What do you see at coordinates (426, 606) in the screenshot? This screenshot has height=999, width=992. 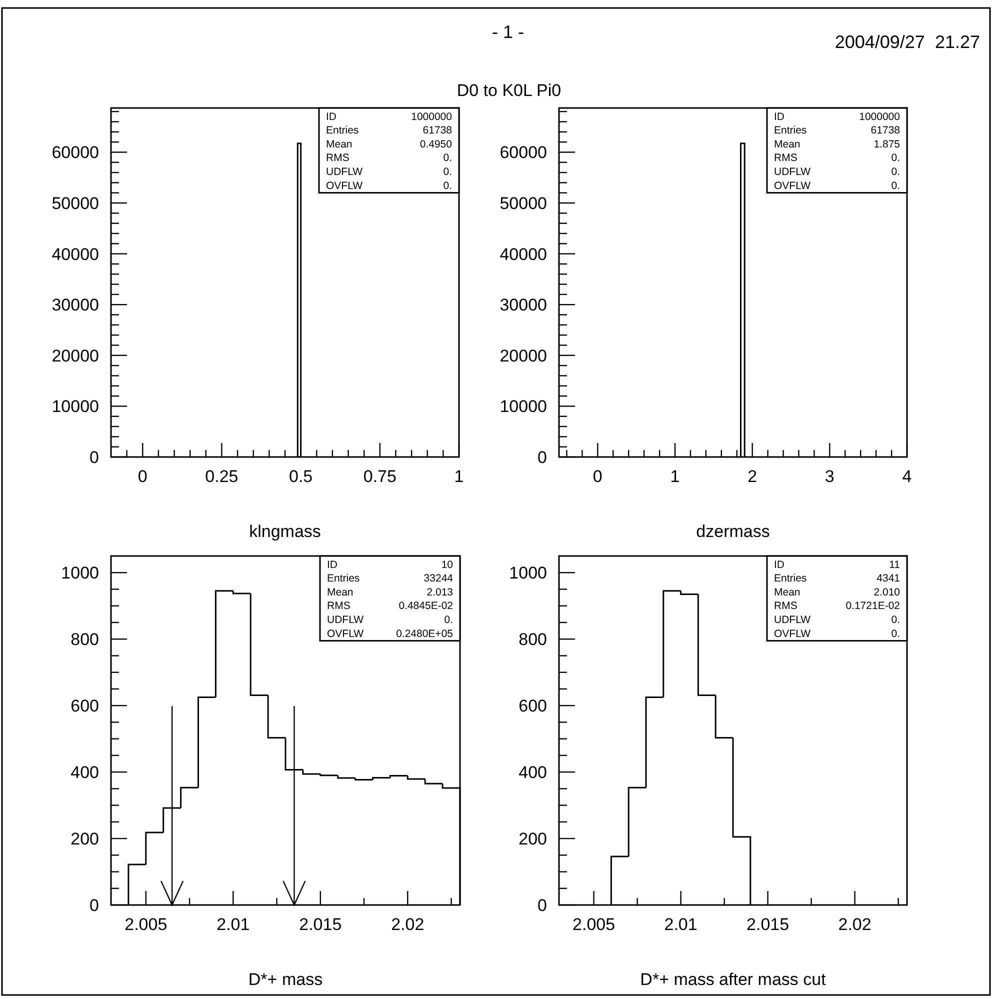 I see `annotation: 0.4845E-02` at bounding box center [426, 606].